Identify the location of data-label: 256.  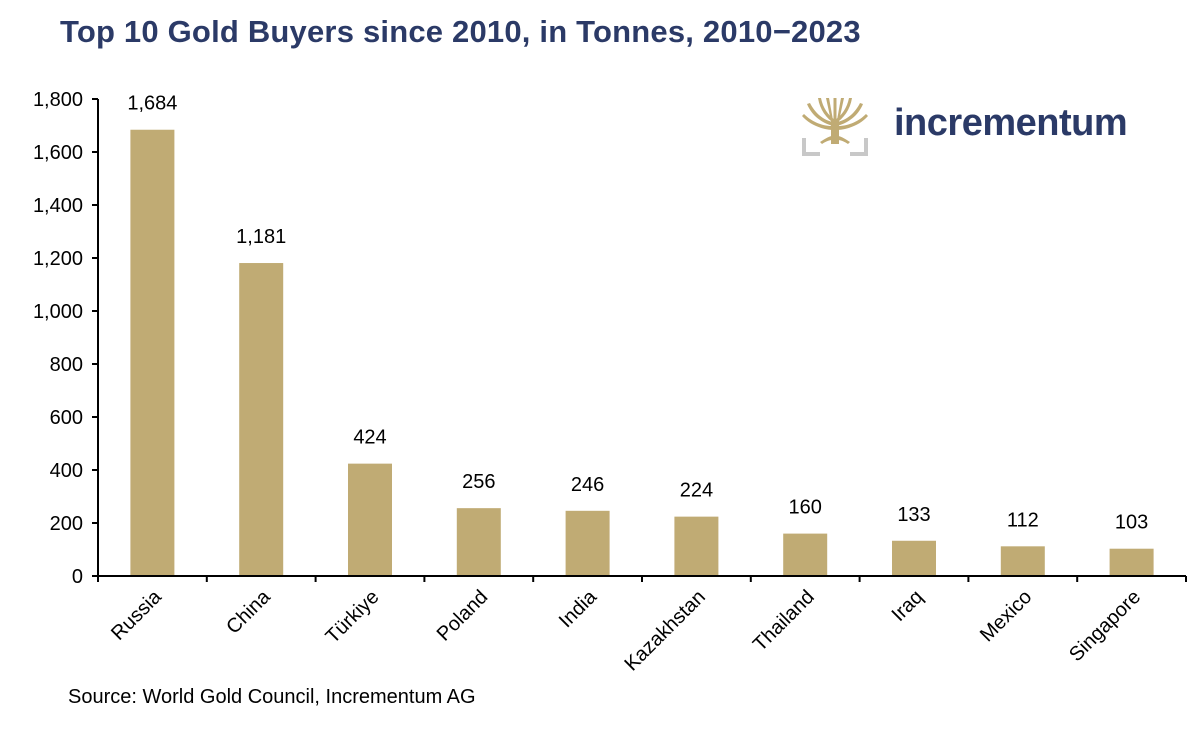
(478, 482).